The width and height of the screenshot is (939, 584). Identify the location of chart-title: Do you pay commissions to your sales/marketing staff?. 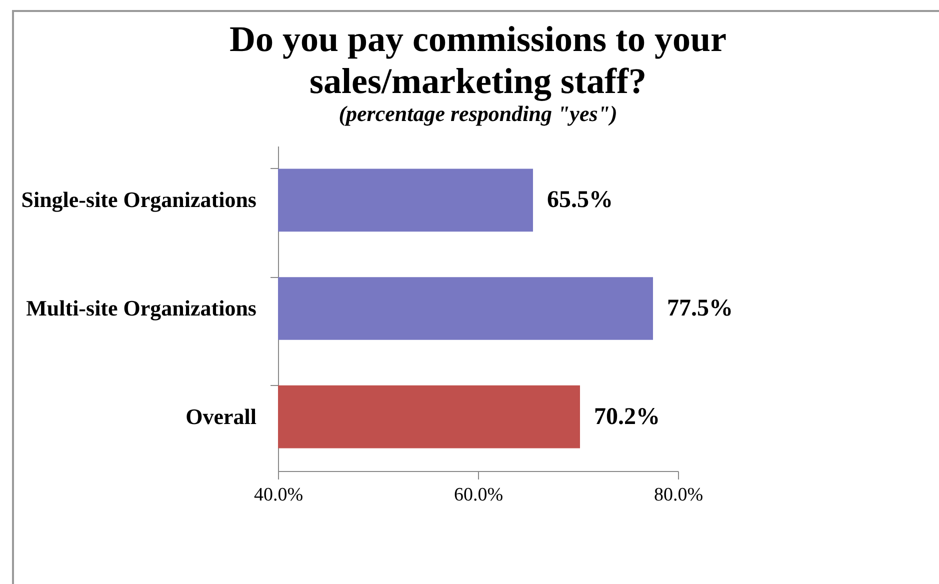
(478, 60).